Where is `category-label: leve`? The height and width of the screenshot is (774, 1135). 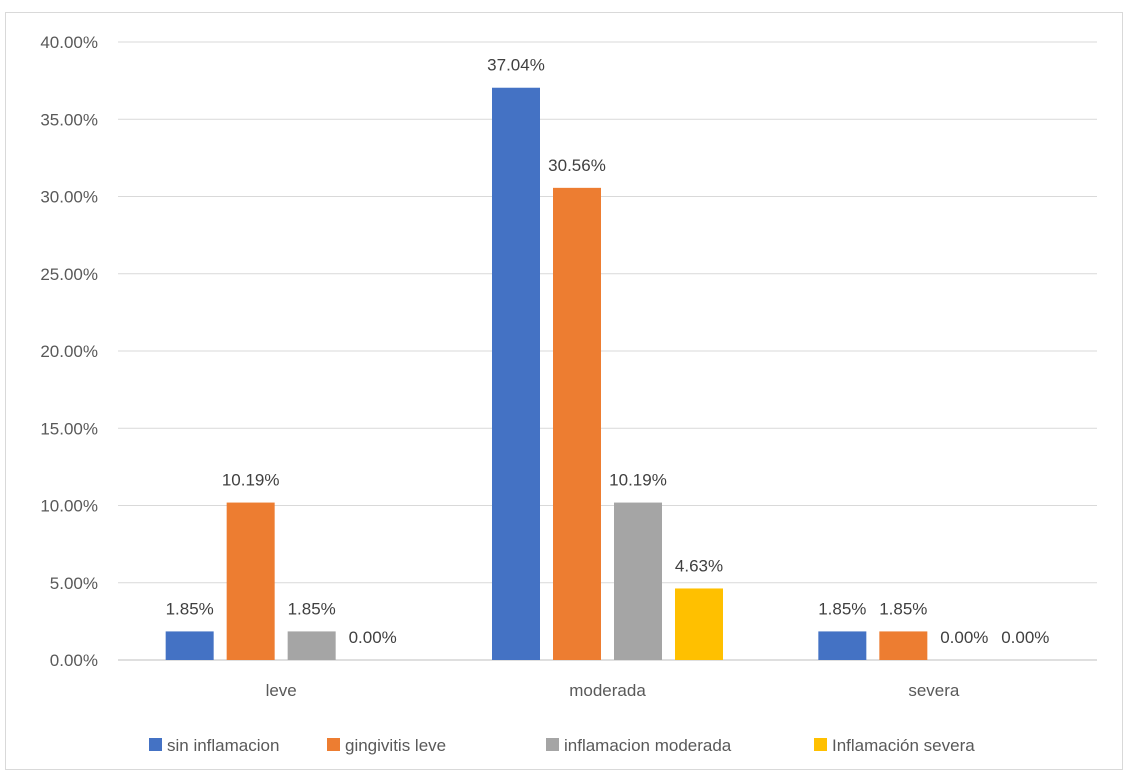
category-label: leve is located at coordinates (281, 690).